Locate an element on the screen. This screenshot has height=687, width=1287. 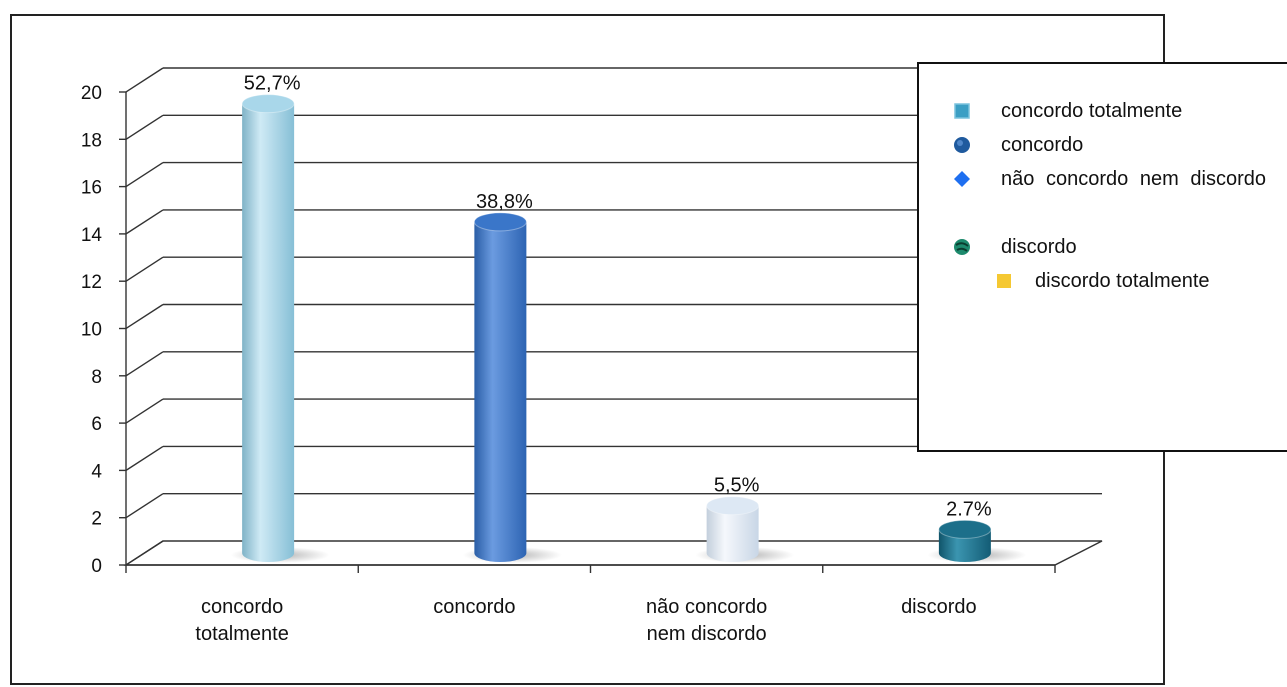
legend-label: concordo is located at coordinates (1042, 145).